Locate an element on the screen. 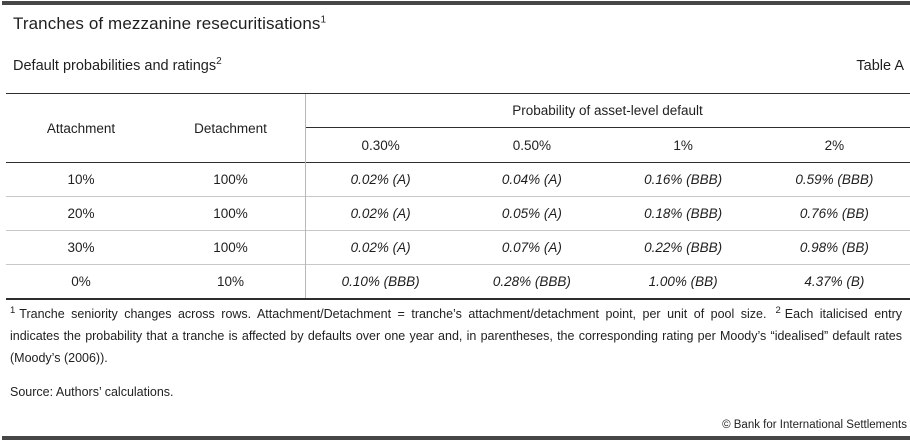 Image resolution: width=910 pixels, height=444 pixels. column-header-detachment: Detachment is located at coordinates (230, 128).